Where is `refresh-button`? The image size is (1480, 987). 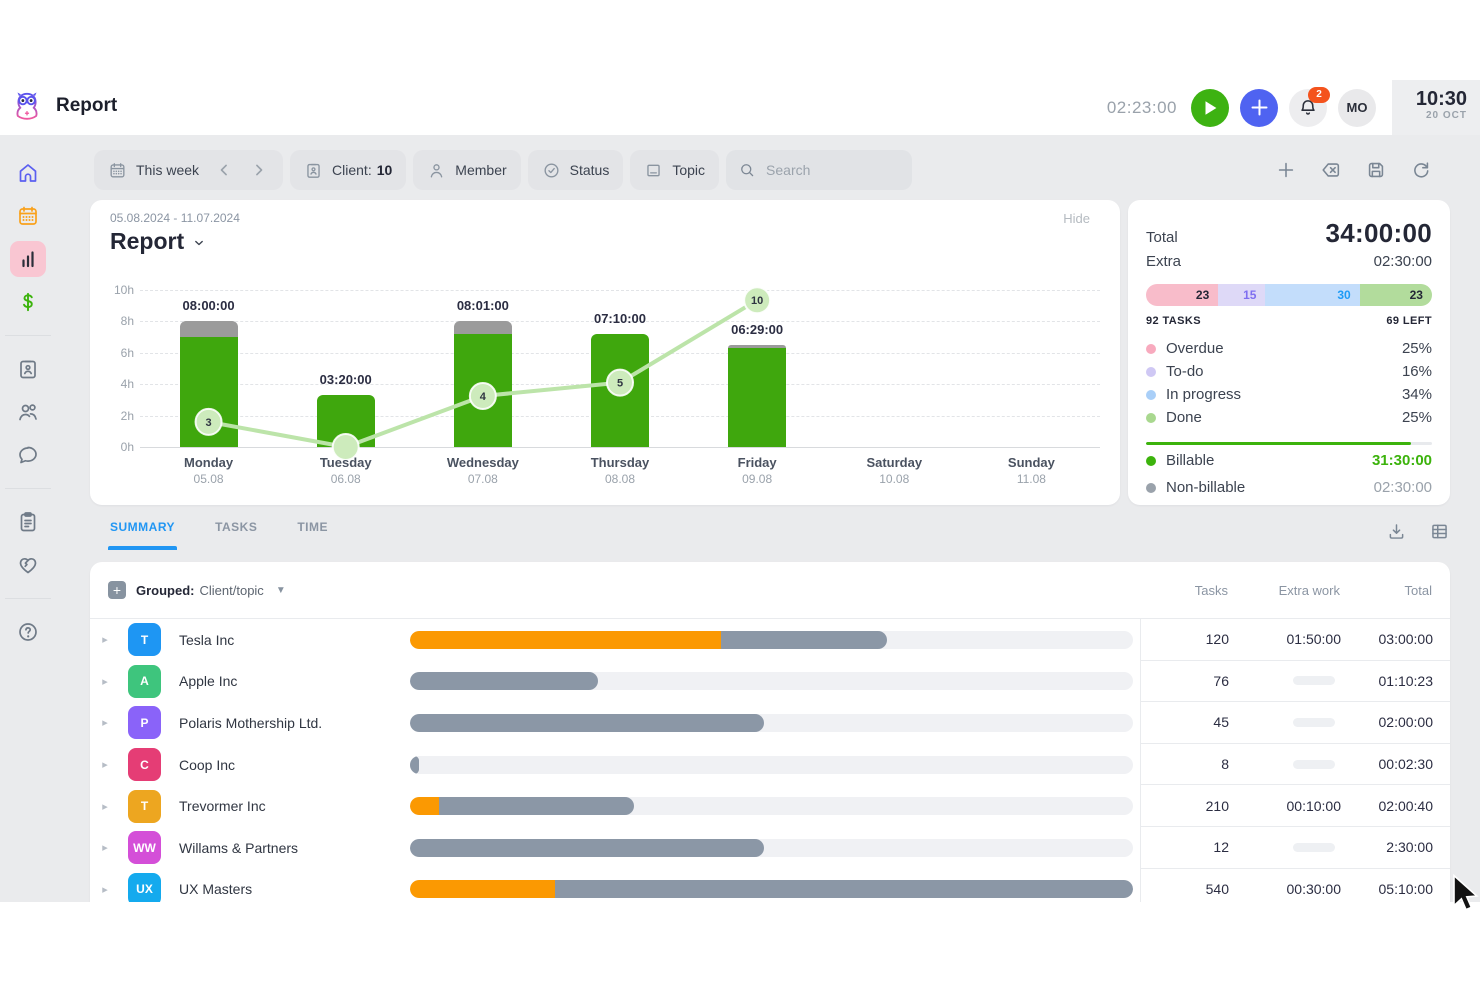 refresh-button is located at coordinates (1421, 170).